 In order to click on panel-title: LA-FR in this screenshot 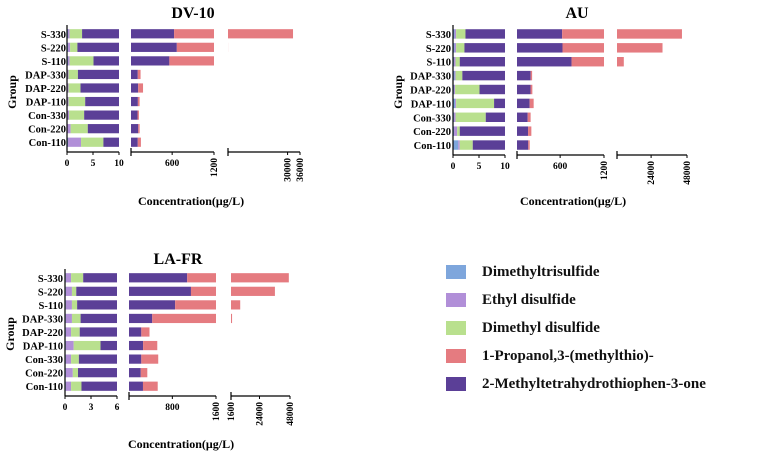, I will do `click(178, 259)`.